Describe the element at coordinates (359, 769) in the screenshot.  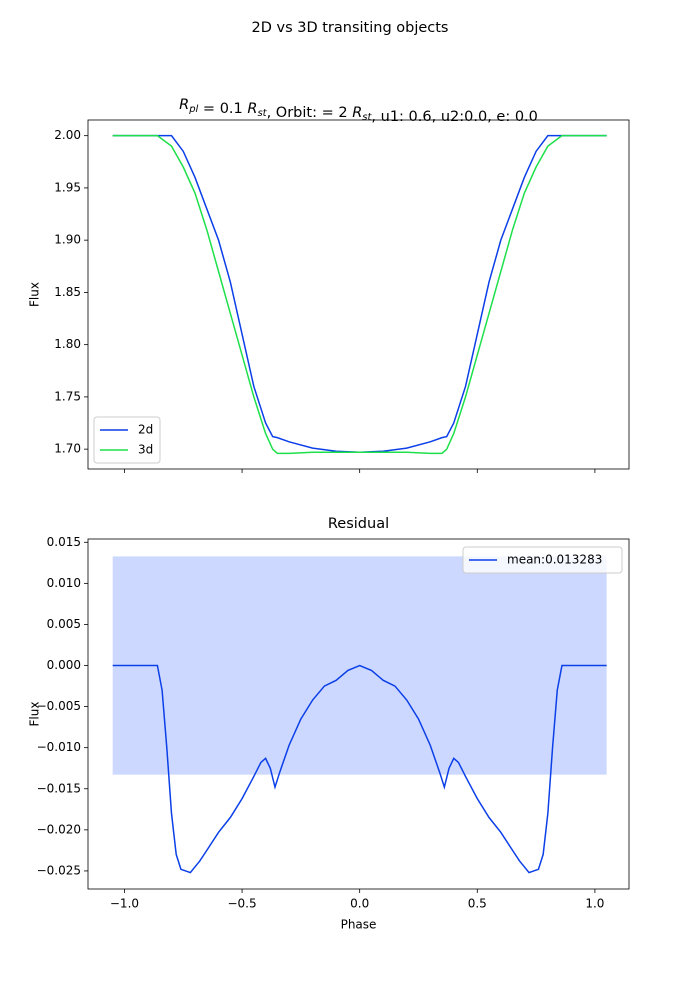
I see `series-line` at that location.